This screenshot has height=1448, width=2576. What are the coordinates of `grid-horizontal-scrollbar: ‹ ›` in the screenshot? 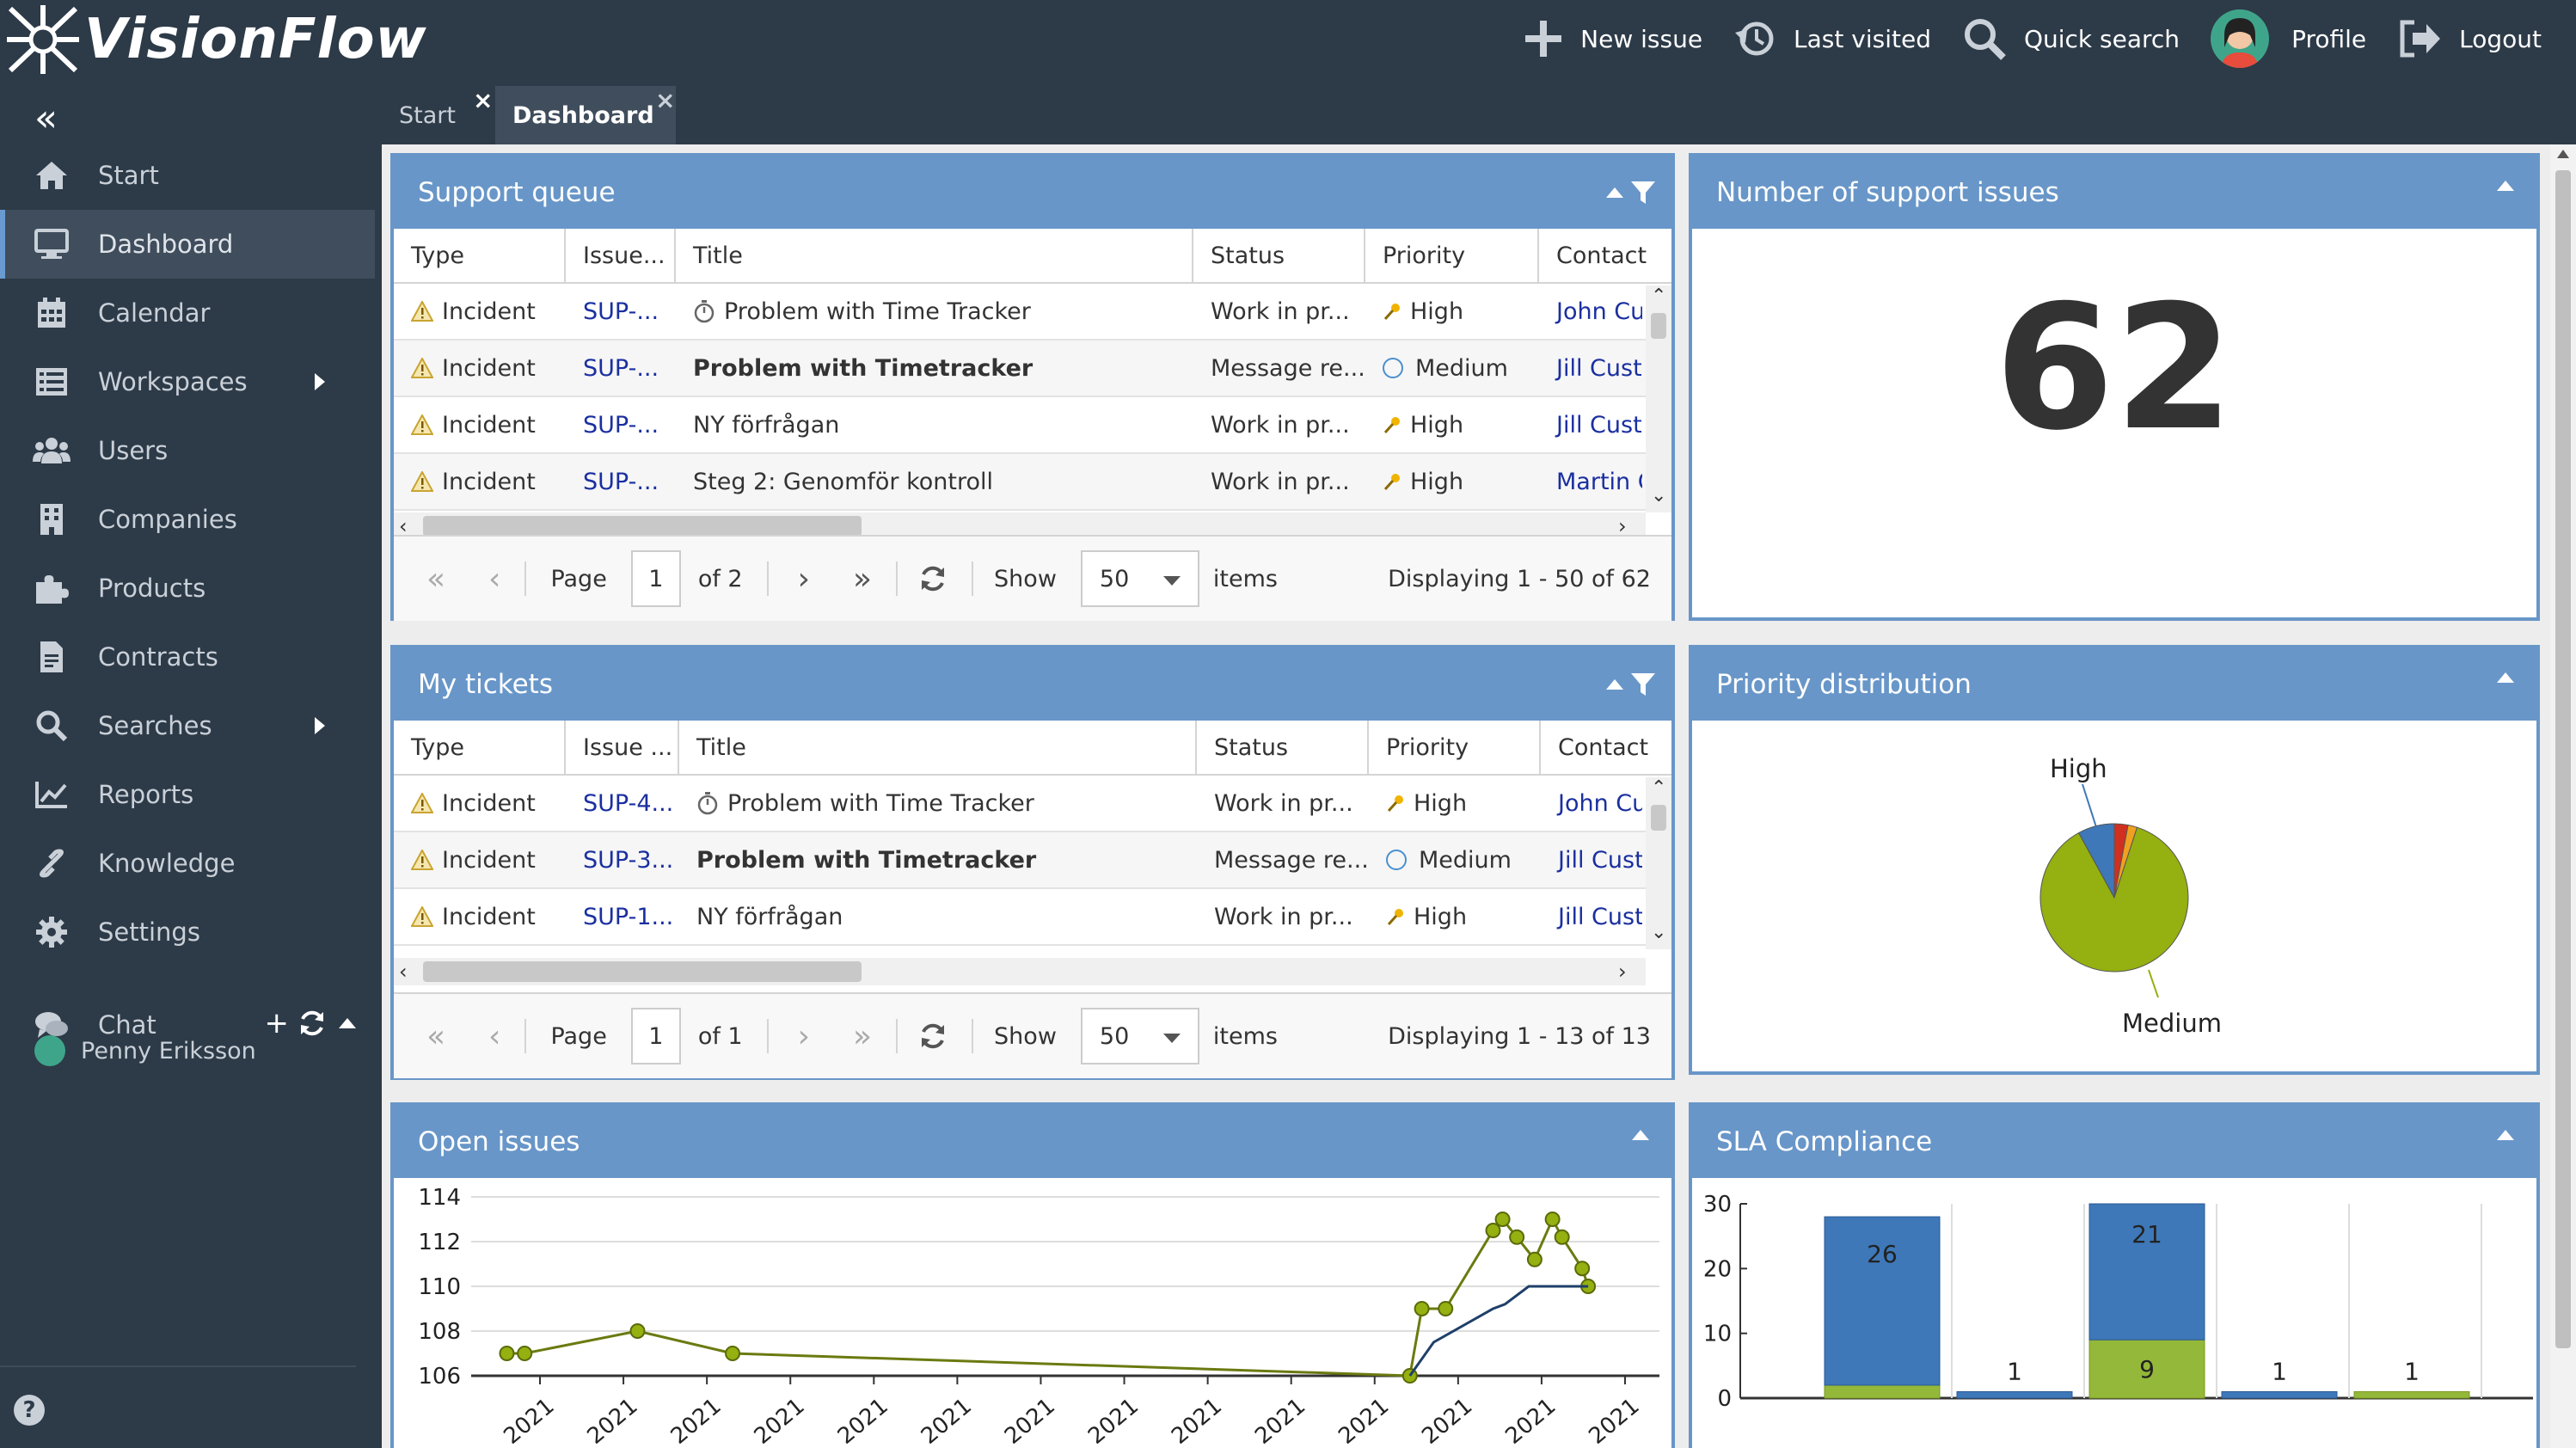 It's located at (1020, 971).